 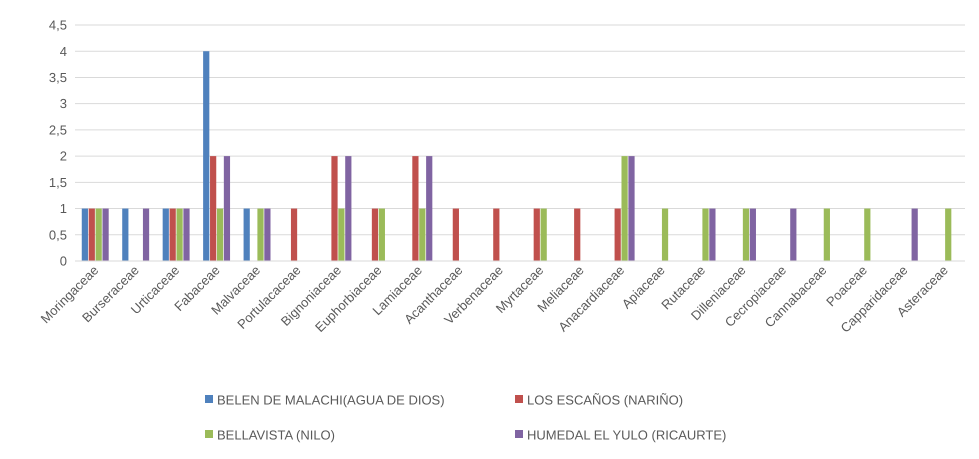 What do you see at coordinates (276, 435) in the screenshot?
I see `legend-label: BELLAVISTA (NILO)` at bounding box center [276, 435].